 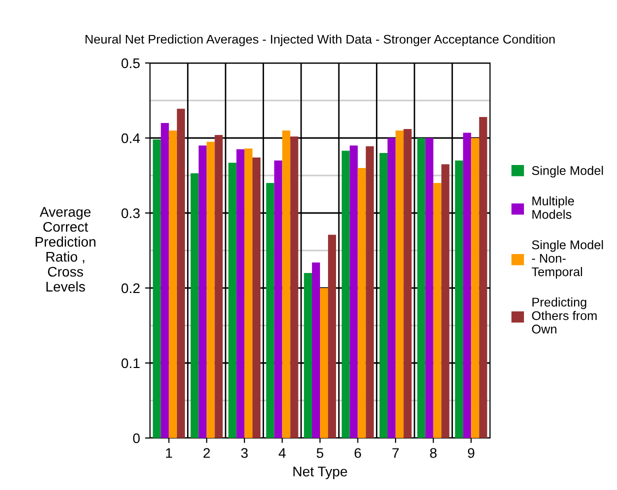 What do you see at coordinates (136, 438) in the screenshot?
I see `y-tick-label: 0` at bounding box center [136, 438].